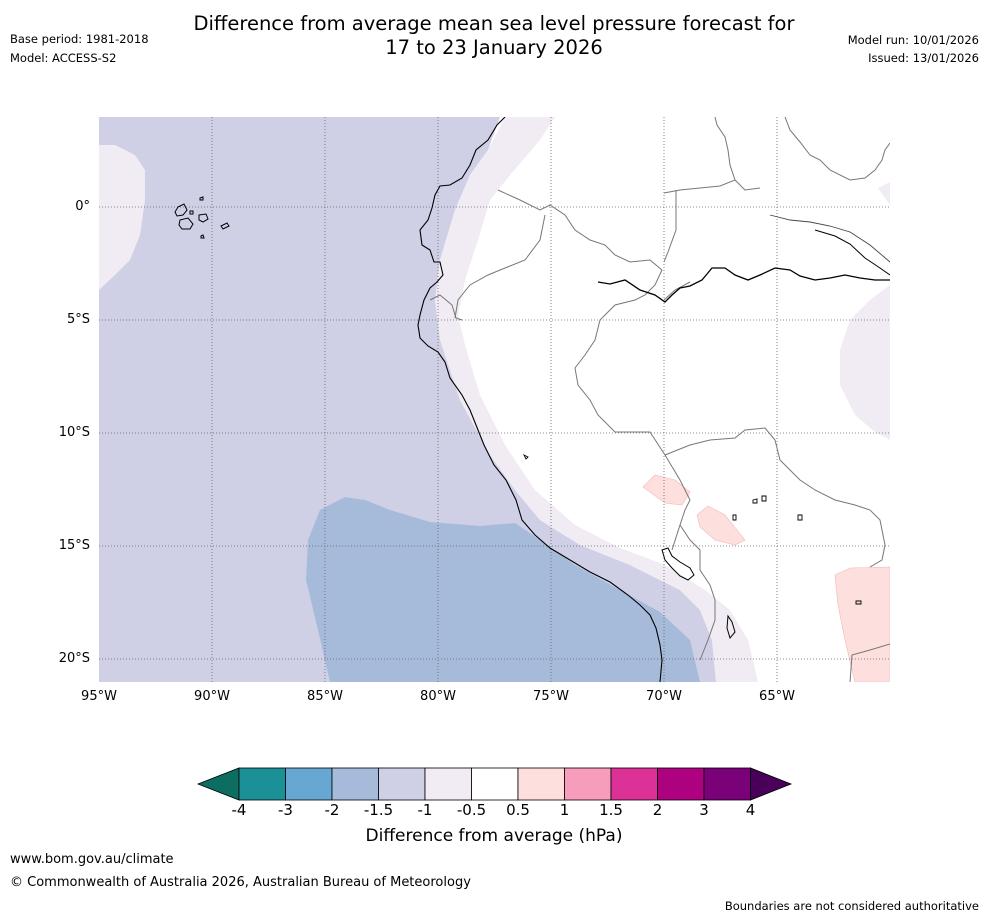  Describe the element at coordinates (63, 58) in the screenshot. I see `model-name: Model: ACCESS-S2` at that location.